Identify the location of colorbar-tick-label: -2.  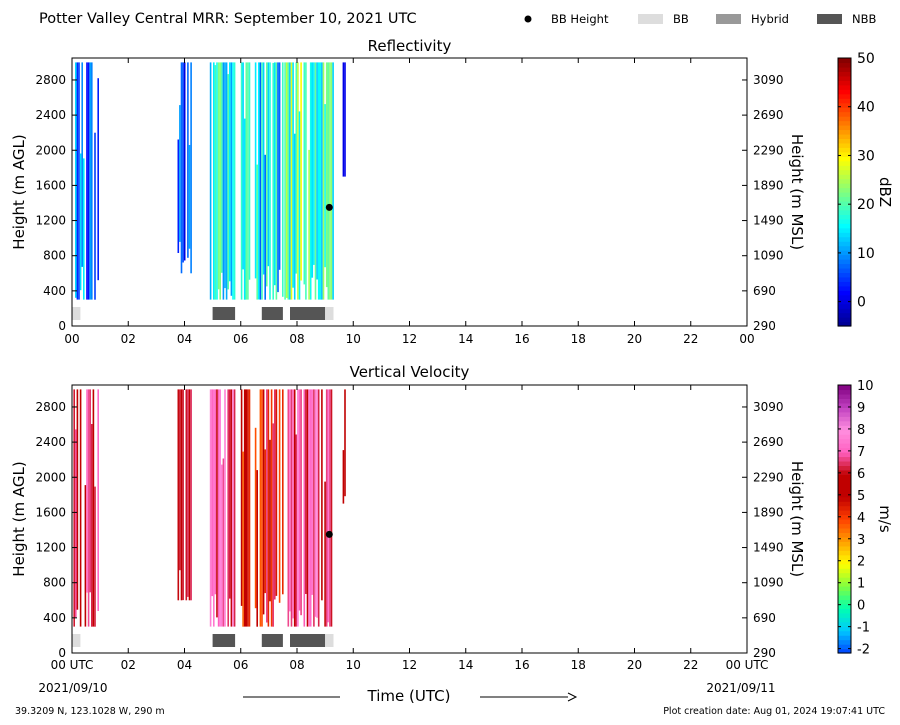
(863, 650).